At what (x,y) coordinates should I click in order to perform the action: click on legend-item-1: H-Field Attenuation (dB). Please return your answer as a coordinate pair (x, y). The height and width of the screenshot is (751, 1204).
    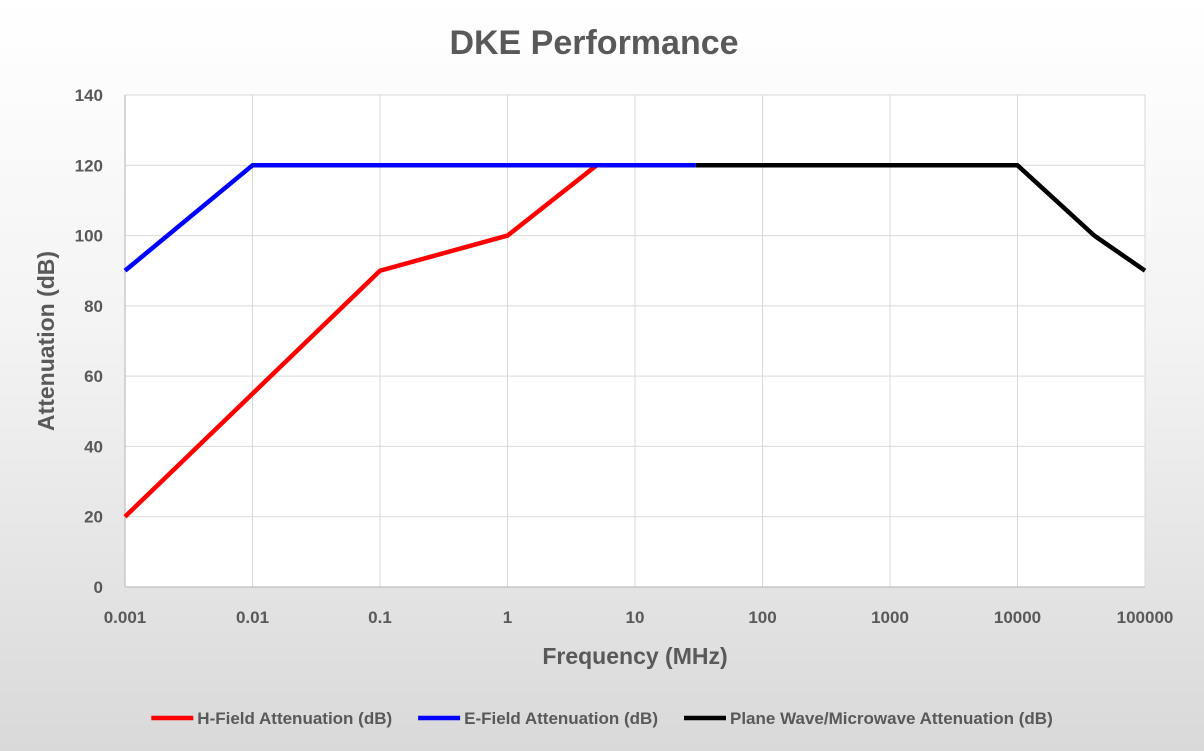
    Looking at the image, I should click on (271, 718).